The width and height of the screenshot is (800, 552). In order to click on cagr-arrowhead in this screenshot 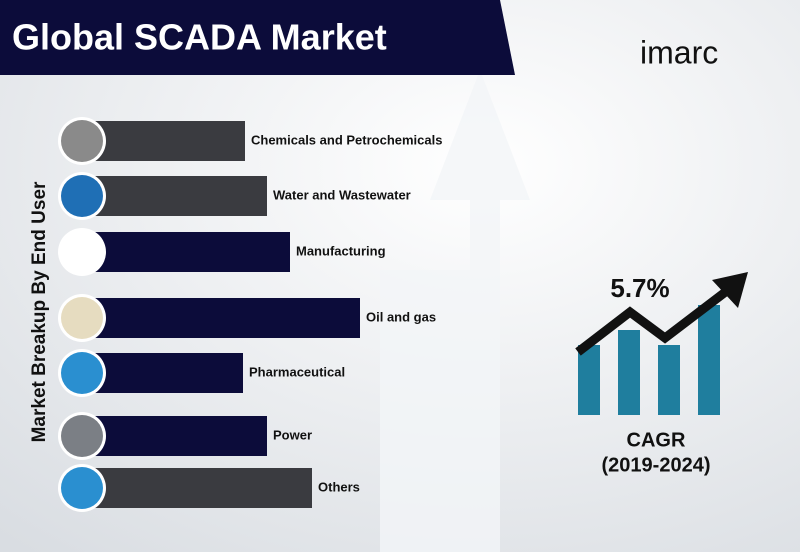, I will do `click(730, 290)`.